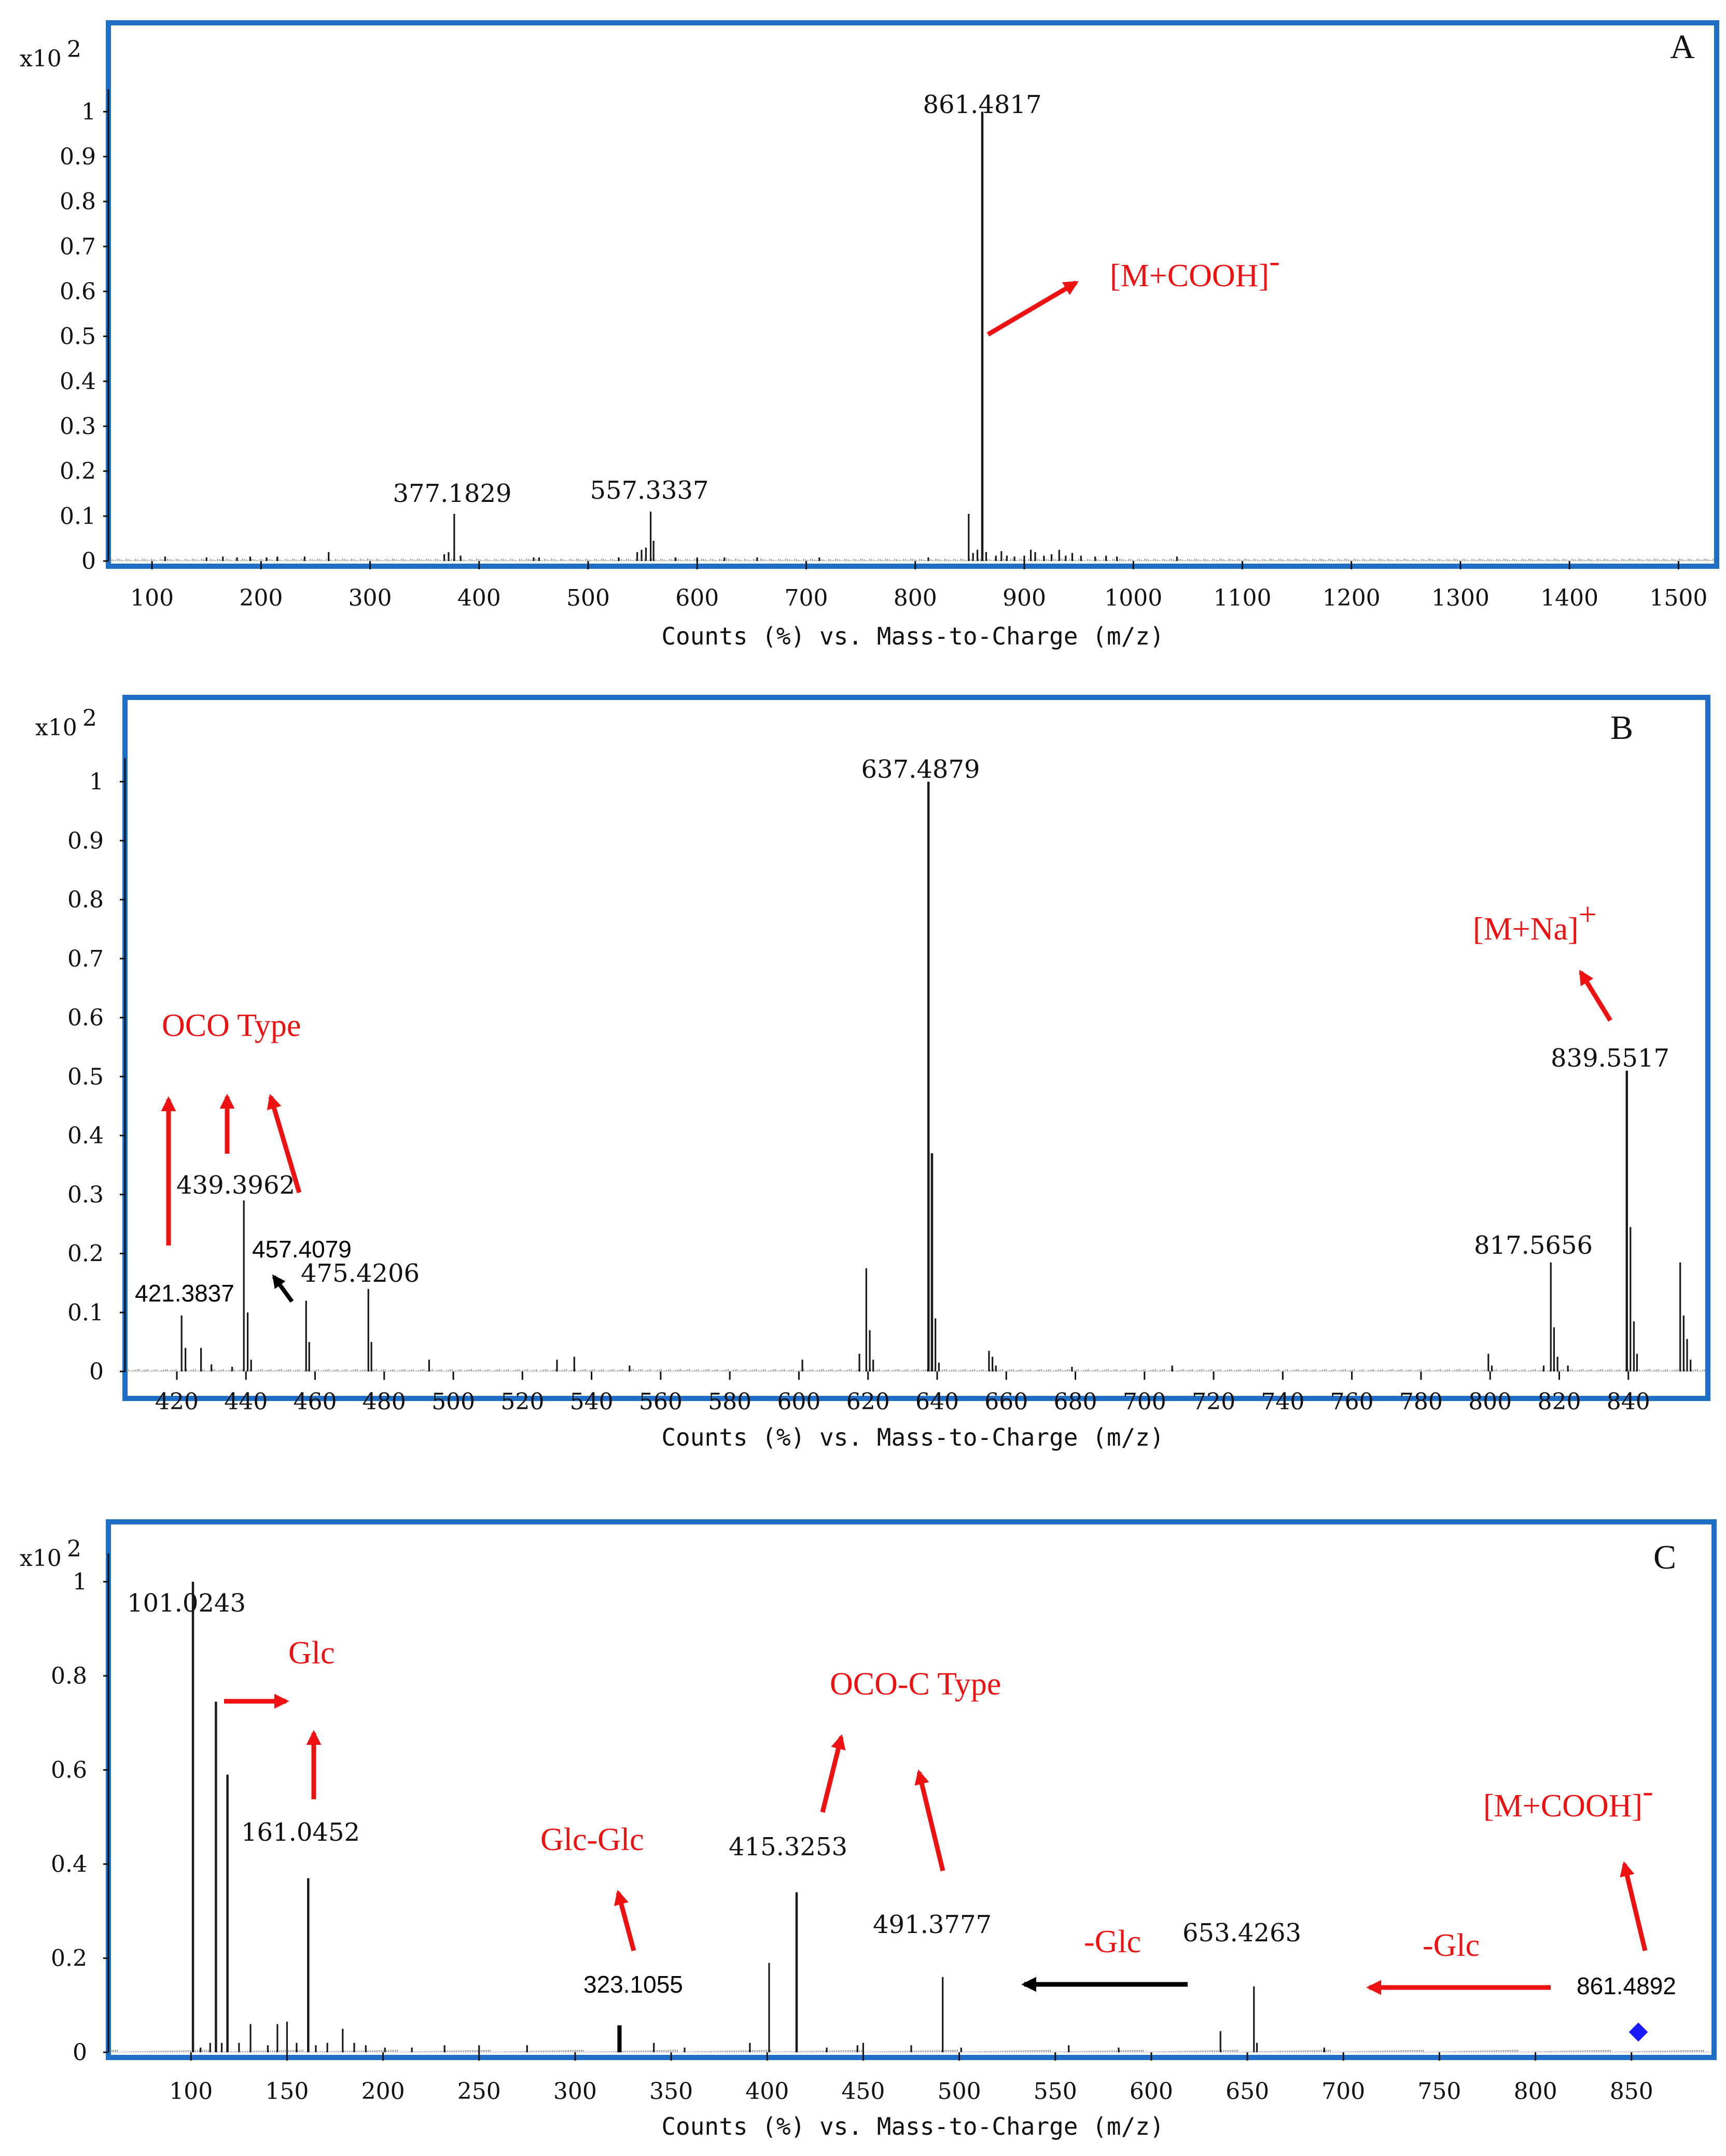  What do you see at coordinates (1638, 2032) in the screenshot?
I see `diamond-marker-icon` at bounding box center [1638, 2032].